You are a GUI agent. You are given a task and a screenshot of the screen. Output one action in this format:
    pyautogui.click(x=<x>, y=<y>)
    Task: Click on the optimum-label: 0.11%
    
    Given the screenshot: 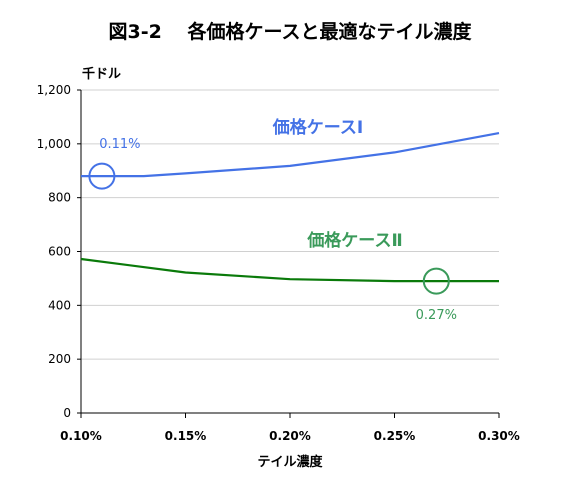 What is the action you would take?
    pyautogui.click(x=119, y=144)
    